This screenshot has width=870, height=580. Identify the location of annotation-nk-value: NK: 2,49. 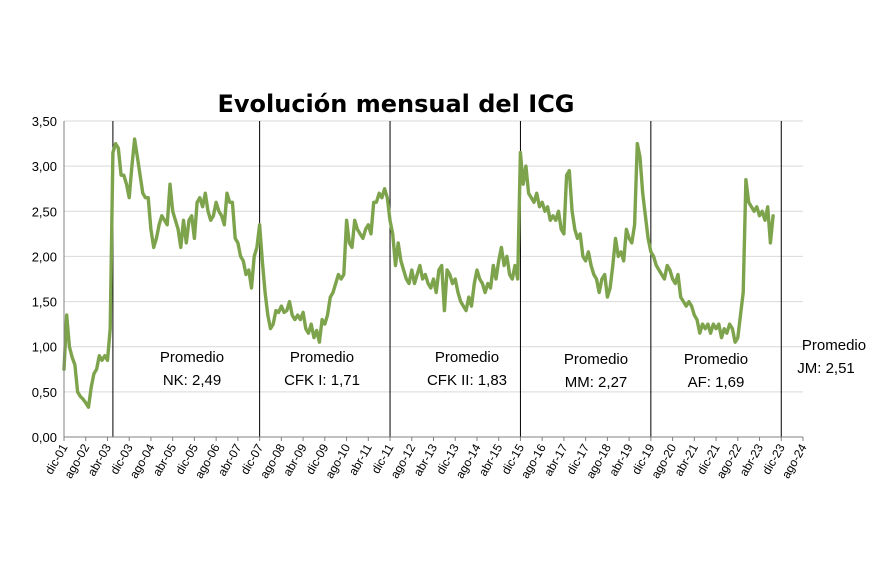
(192, 380).